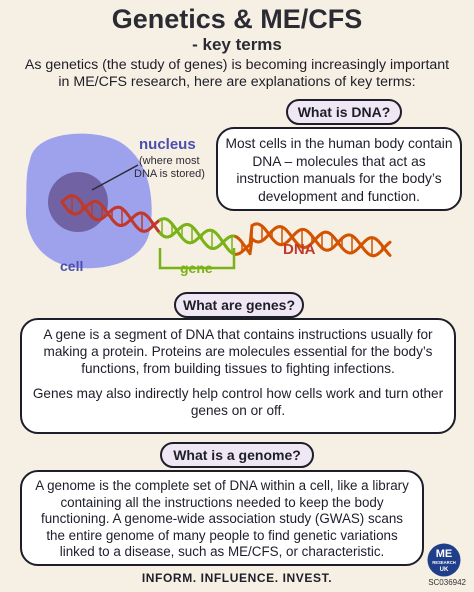 Image resolution: width=474 pixels, height=592 pixels. Describe the element at coordinates (115, 177) in the screenshot. I see `nucleus-pointer` at that location.